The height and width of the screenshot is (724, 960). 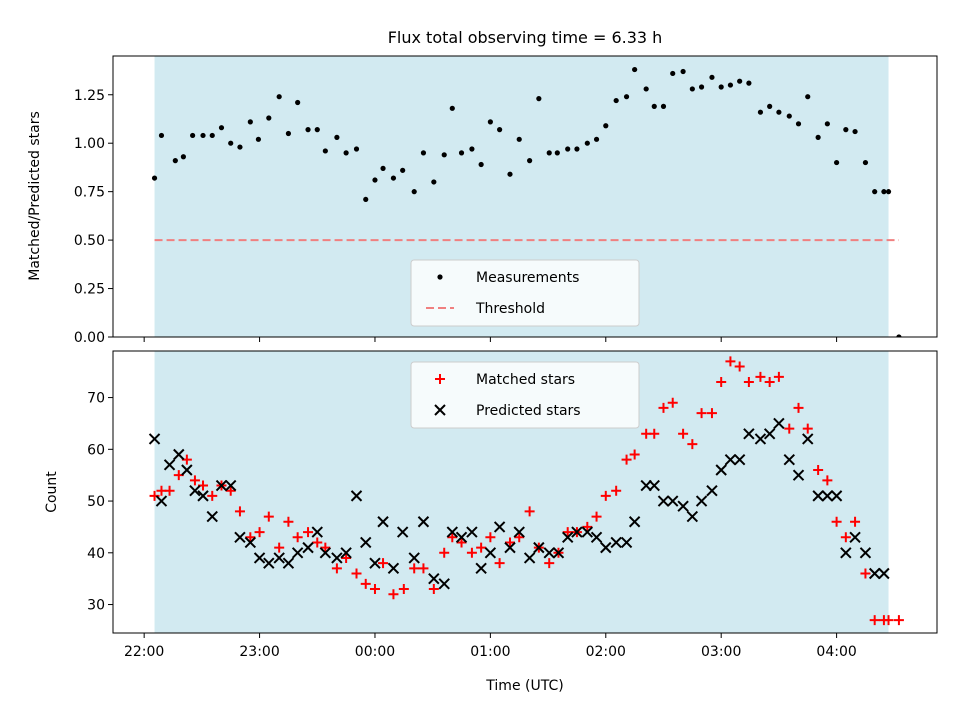 I want to click on x-tick-label: 22:00, so click(x=144, y=652).